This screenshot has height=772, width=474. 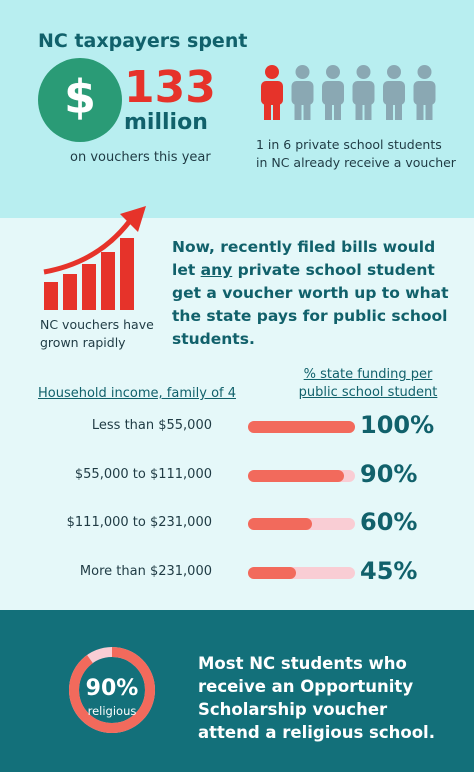 What do you see at coordinates (348, 92) in the screenshot?
I see `people-icons` at bounding box center [348, 92].